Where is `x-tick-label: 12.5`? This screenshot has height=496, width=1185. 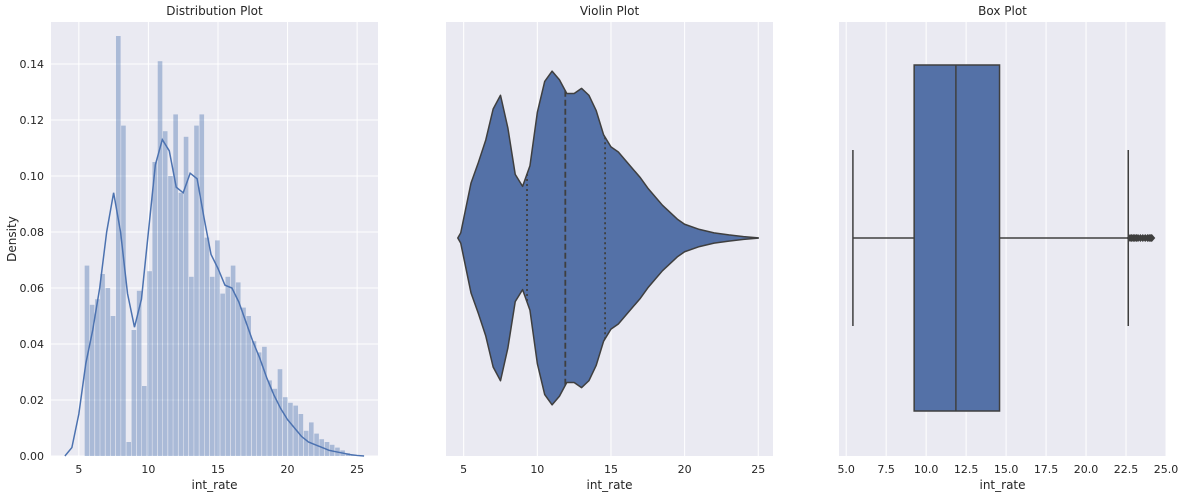 x-tick-label: 12.5 is located at coordinates (966, 469).